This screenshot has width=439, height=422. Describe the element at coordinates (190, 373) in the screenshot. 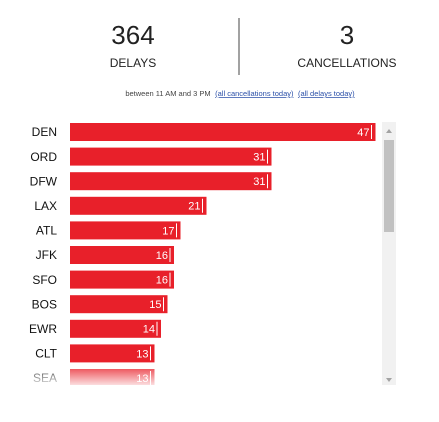

I see `fade` at that location.